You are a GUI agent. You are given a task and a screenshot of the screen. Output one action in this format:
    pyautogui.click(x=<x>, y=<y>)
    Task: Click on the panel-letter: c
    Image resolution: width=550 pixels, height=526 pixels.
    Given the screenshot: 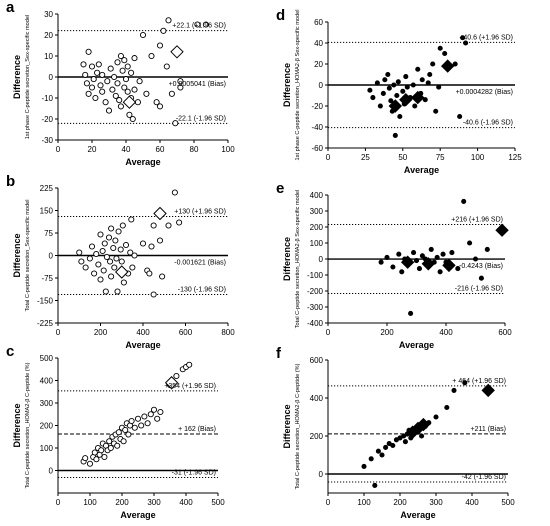 What is the action you would take?
    pyautogui.click(x=10, y=351)
    